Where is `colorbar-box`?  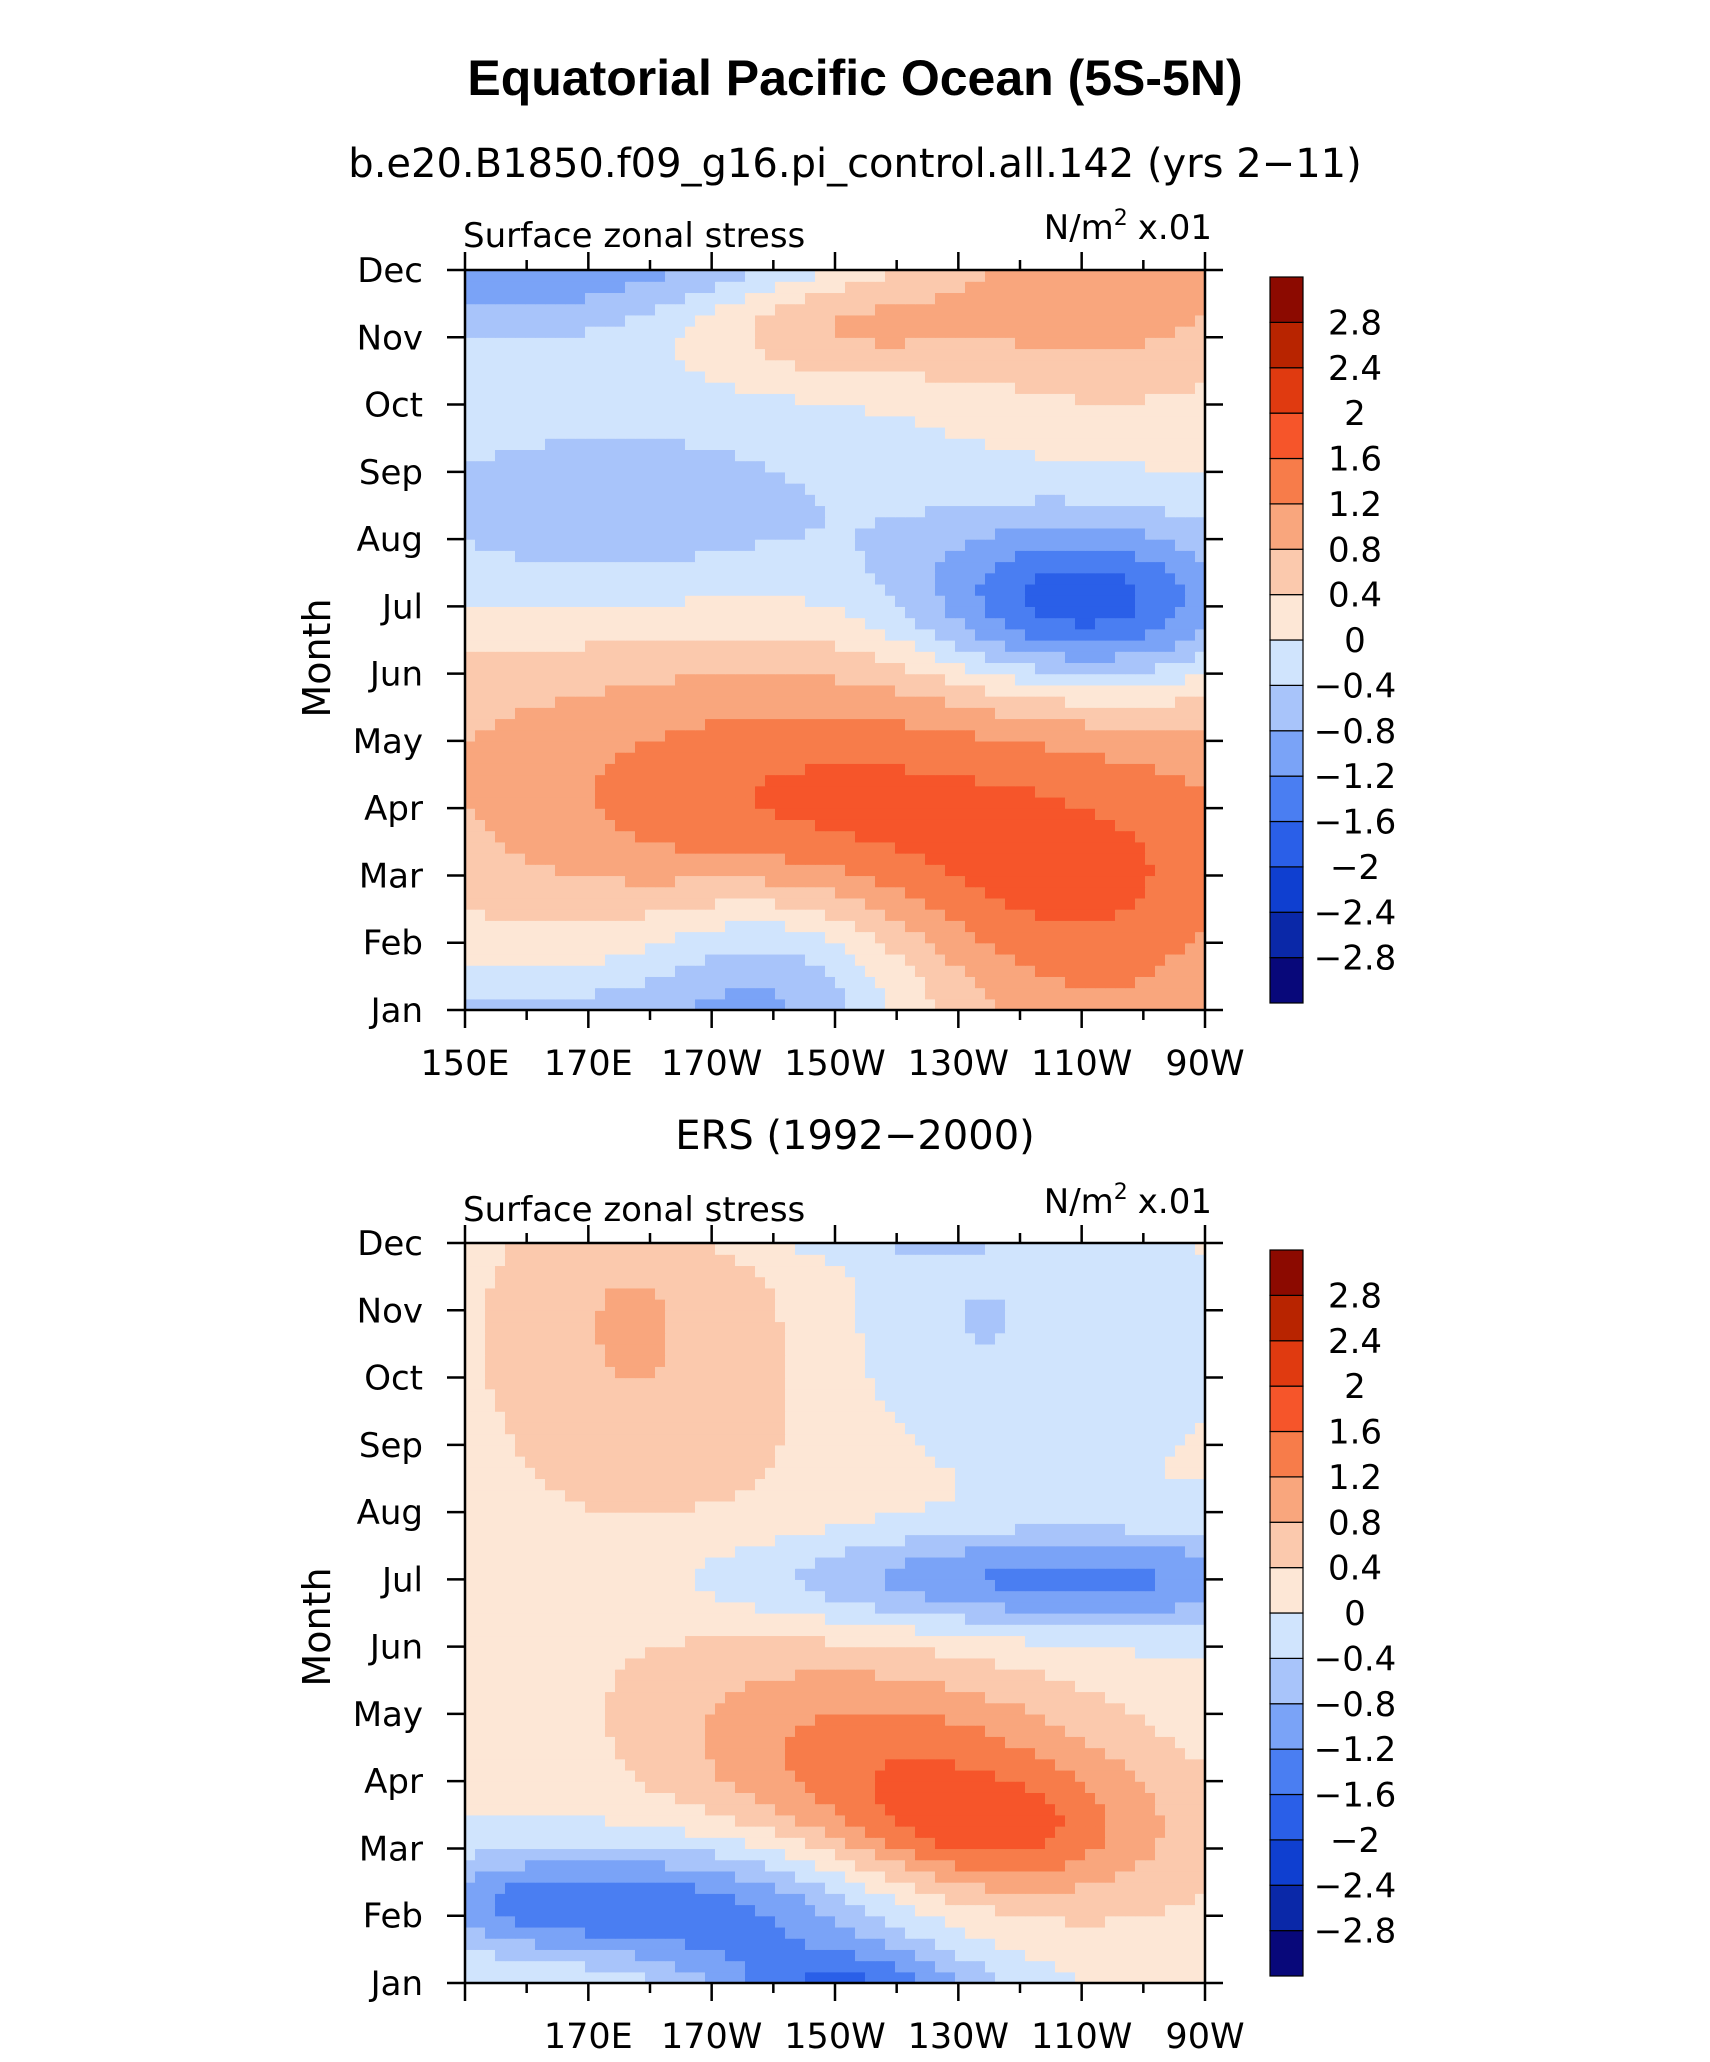 colorbar-box is located at coordinates (1286, 617).